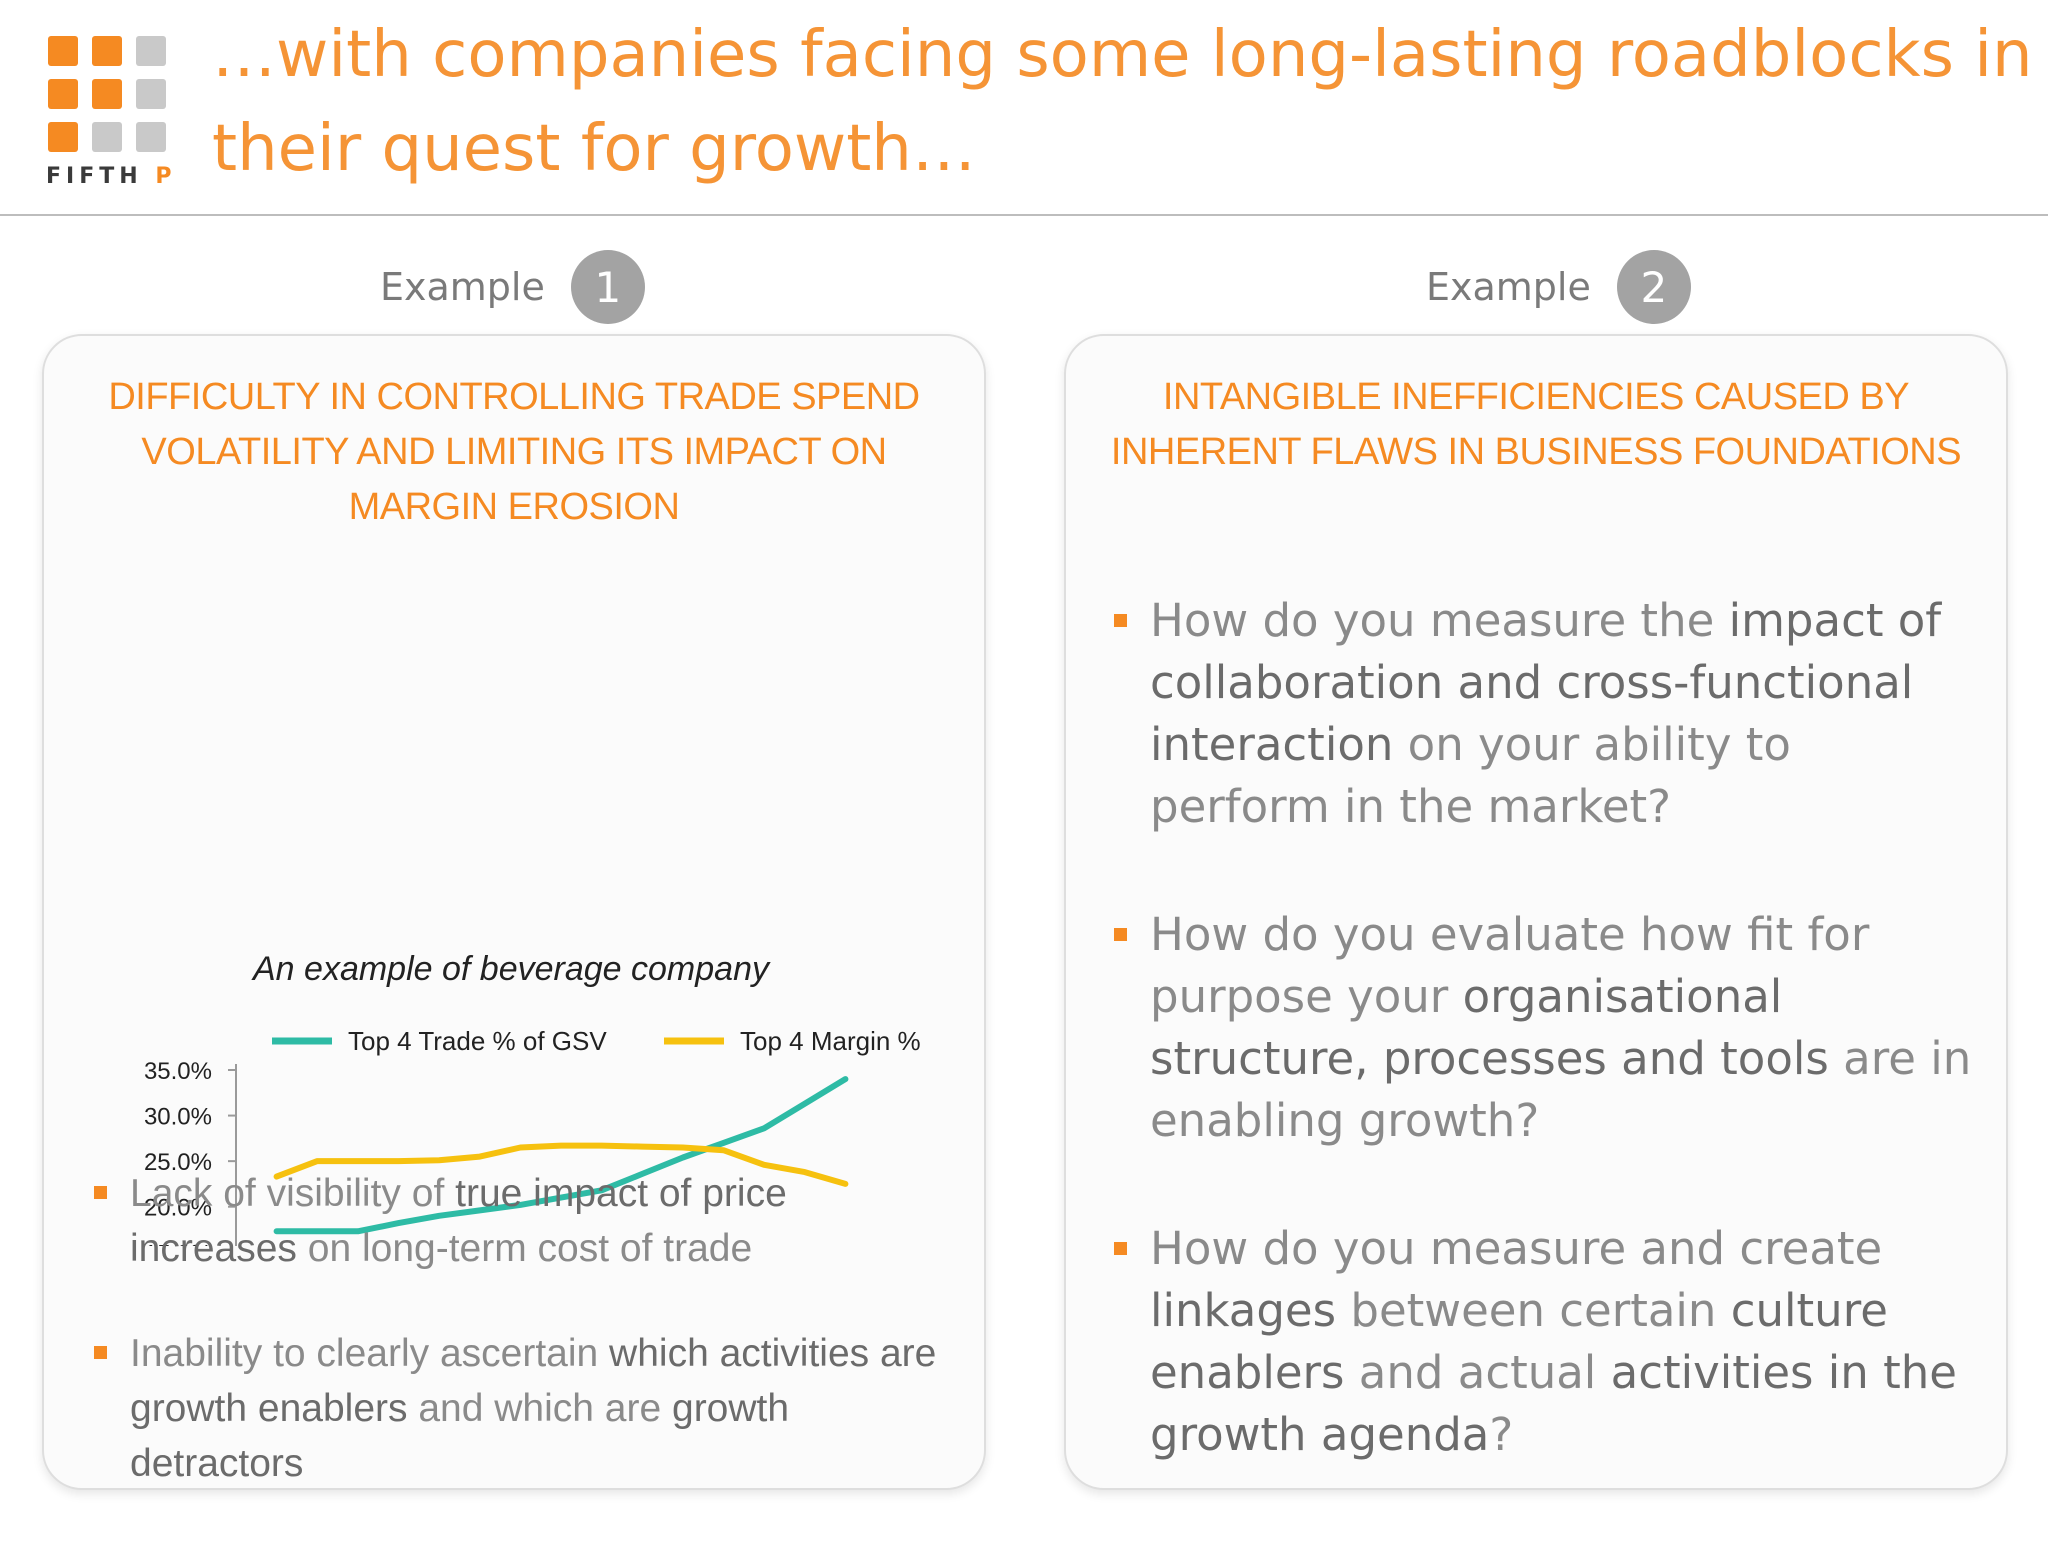 The height and width of the screenshot is (1541, 2048). I want to click on bullet-text: Inability to clearly ascertain, so click(370, 1353).